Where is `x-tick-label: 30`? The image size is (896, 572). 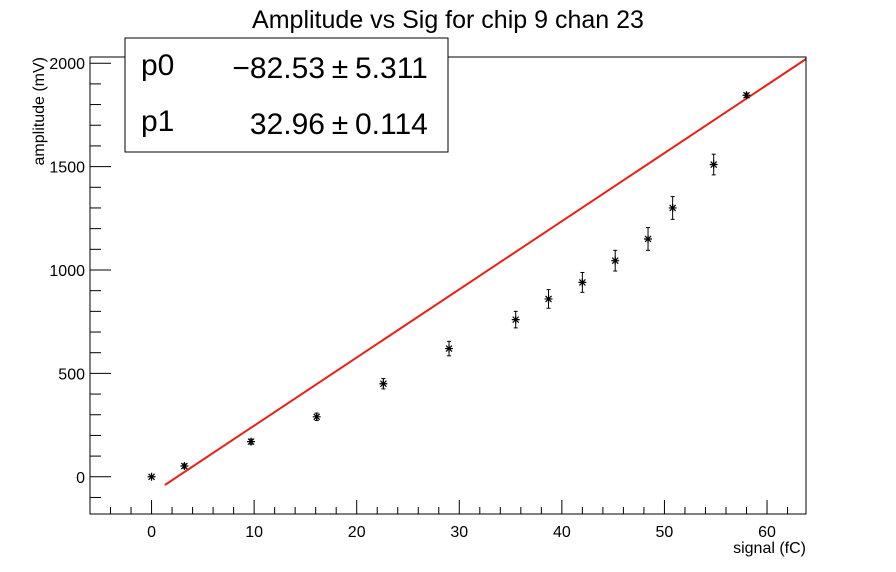 x-tick-label: 30 is located at coordinates (459, 532).